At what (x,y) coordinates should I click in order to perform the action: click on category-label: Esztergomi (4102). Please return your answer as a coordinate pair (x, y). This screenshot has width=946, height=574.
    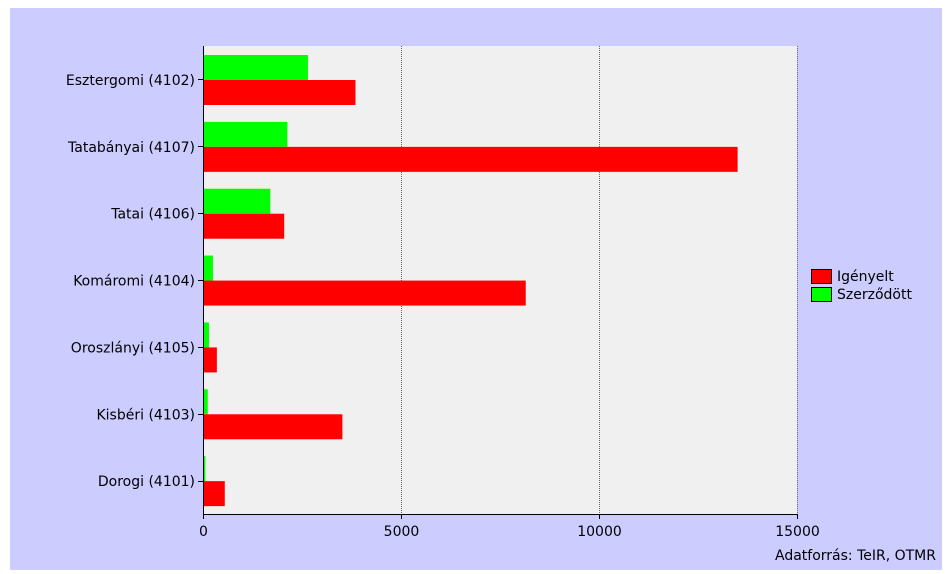
    Looking at the image, I should click on (130, 81).